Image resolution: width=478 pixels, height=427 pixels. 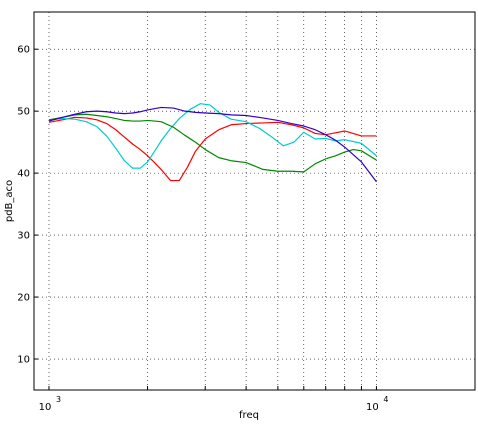 What do you see at coordinates (23, 50) in the screenshot?
I see `y-tick-label: 60` at bounding box center [23, 50].